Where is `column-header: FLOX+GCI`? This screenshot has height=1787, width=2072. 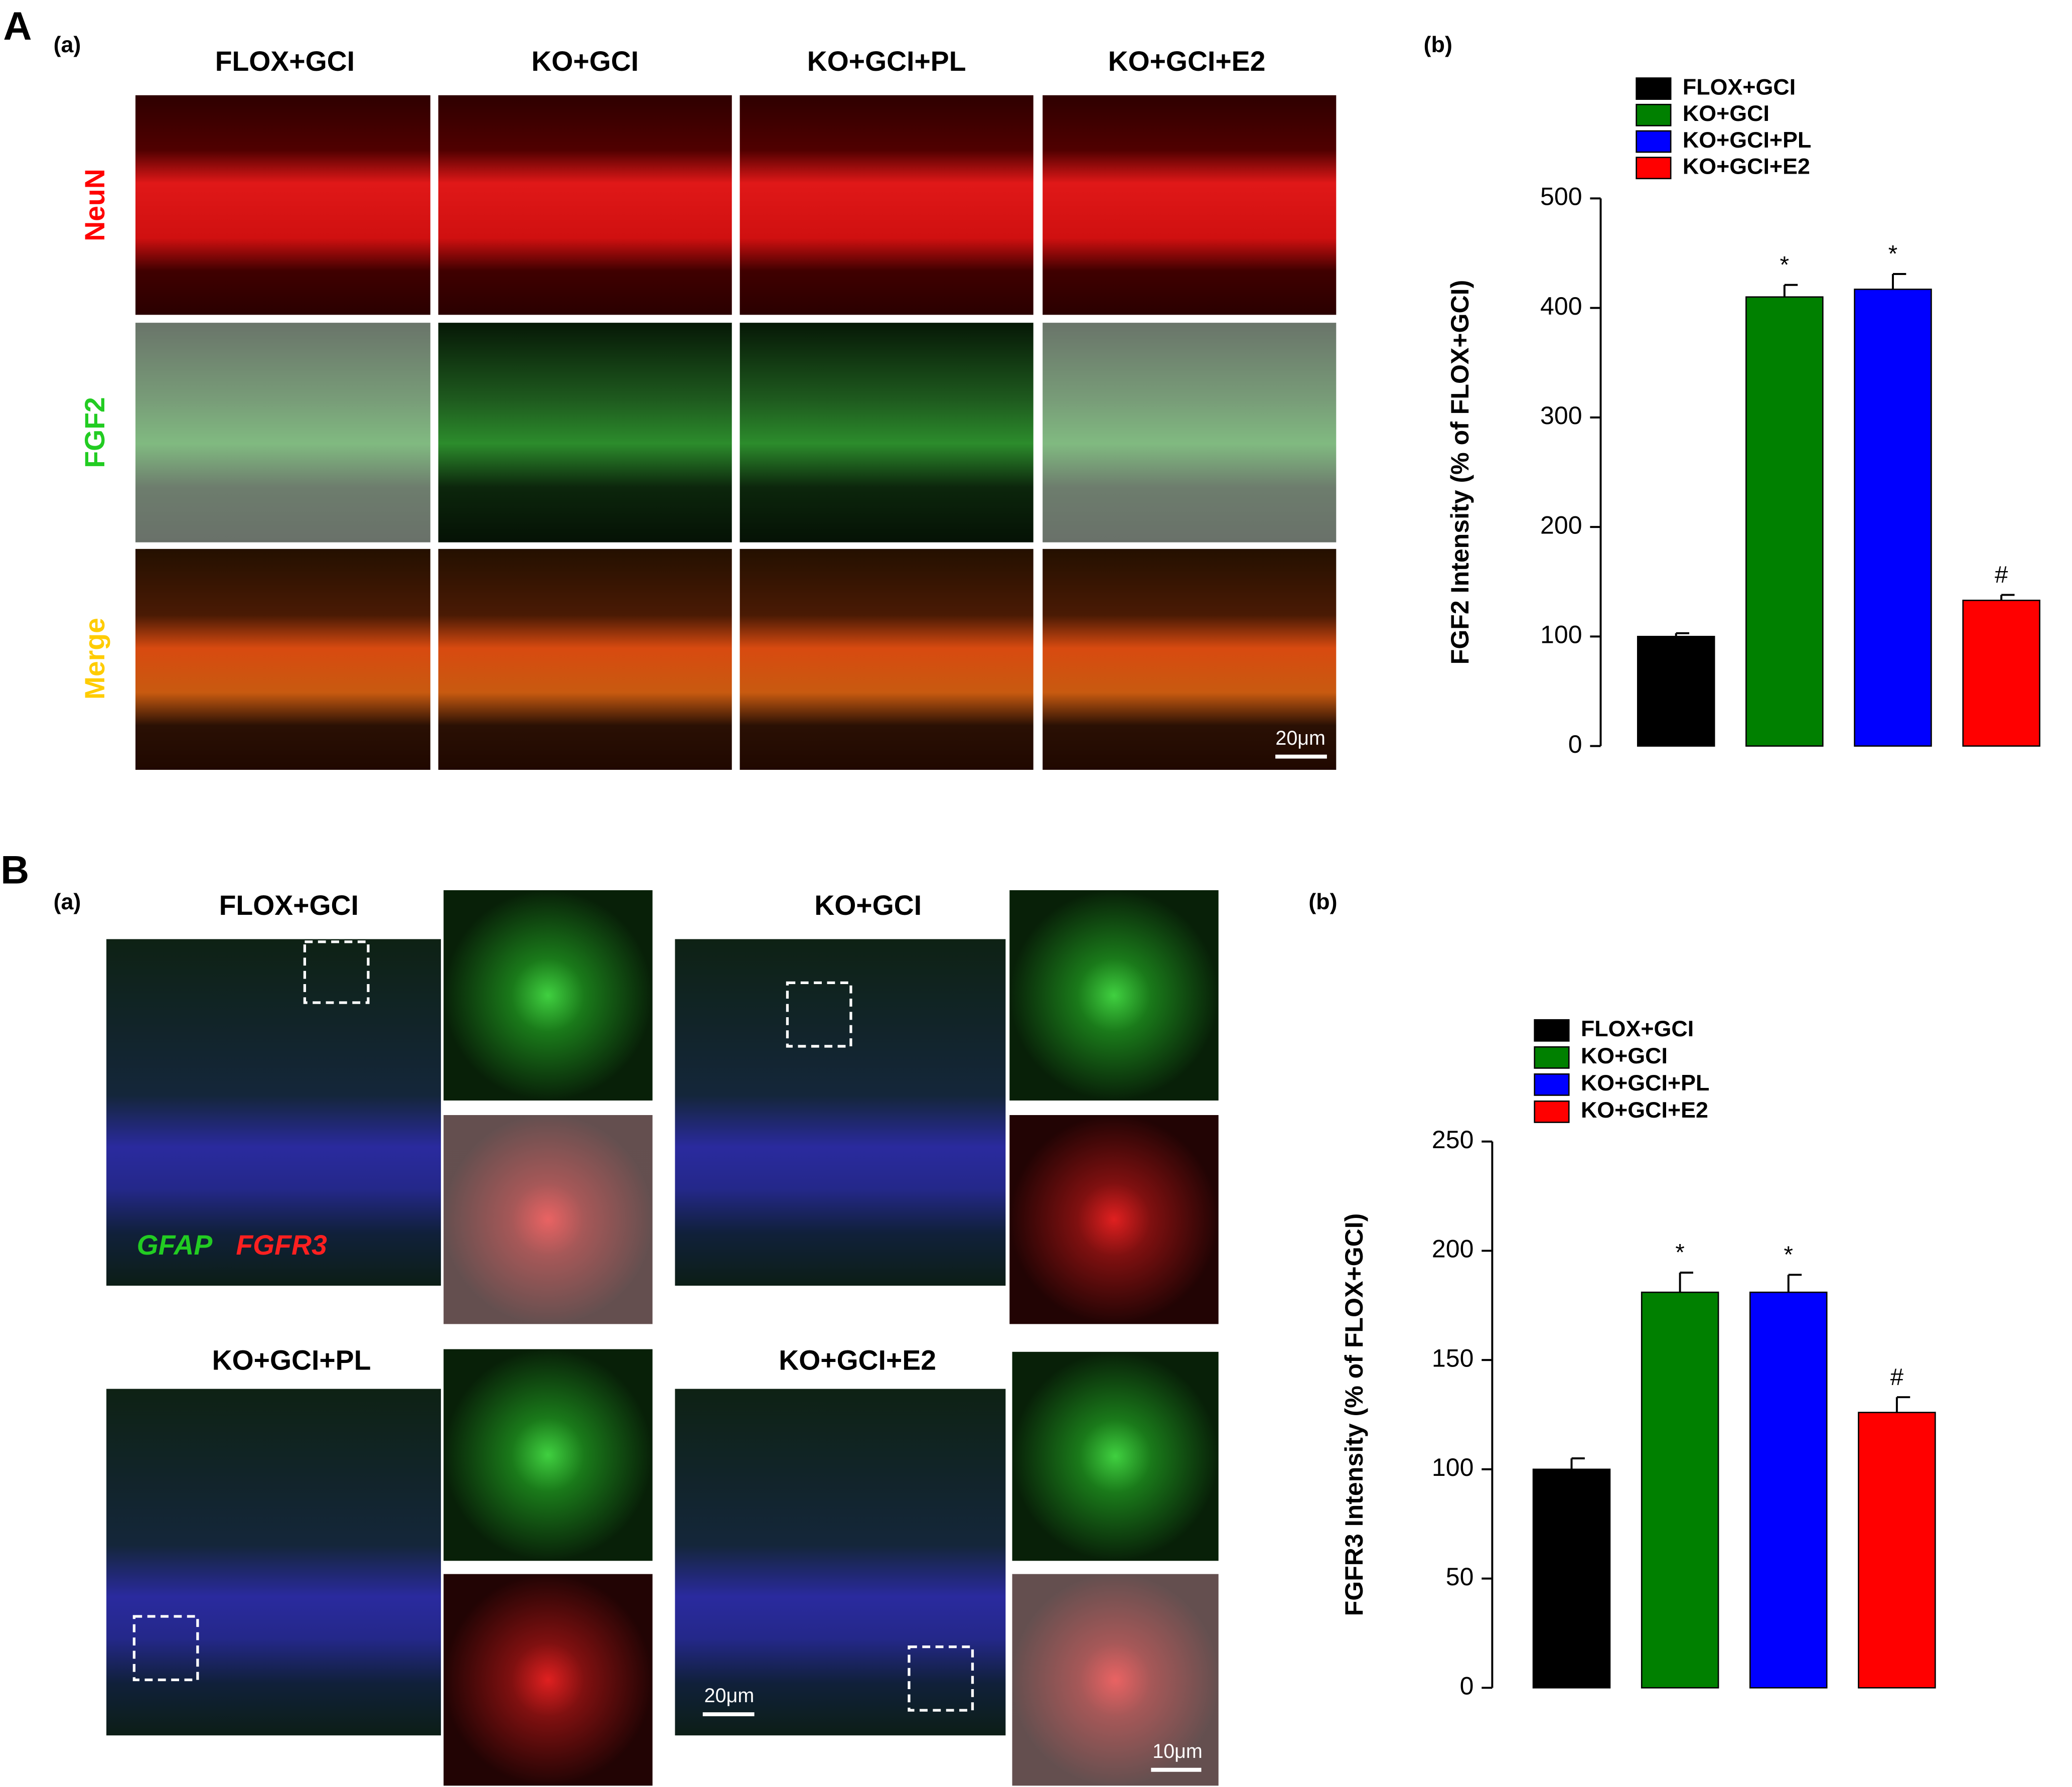
column-header: FLOX+GCI is located at coordinates (285, 61).